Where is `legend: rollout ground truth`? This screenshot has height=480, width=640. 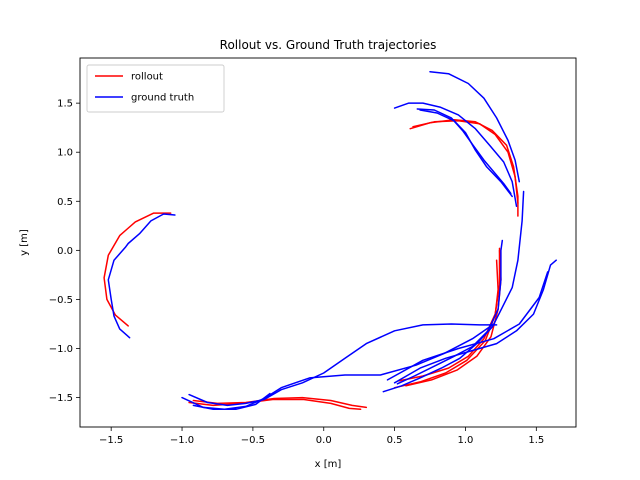 legend: rollout ground truth is located at coordinates (155, 88).